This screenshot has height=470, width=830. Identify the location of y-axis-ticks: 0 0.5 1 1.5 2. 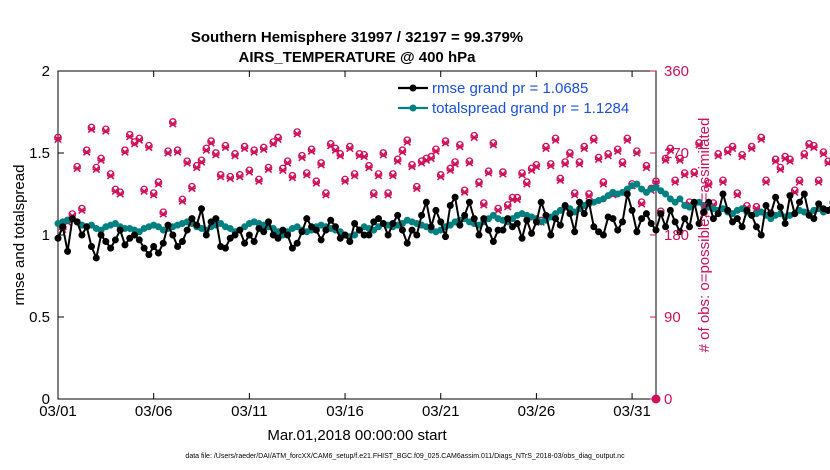
(46, 235).